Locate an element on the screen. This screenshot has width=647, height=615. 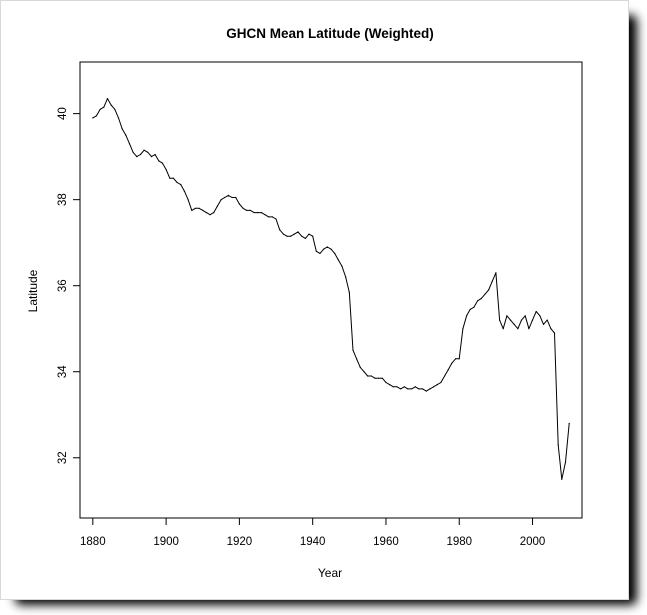
chart-title: GHCN Mean Latitude (Weighted) is located at coordinates (330, 33).